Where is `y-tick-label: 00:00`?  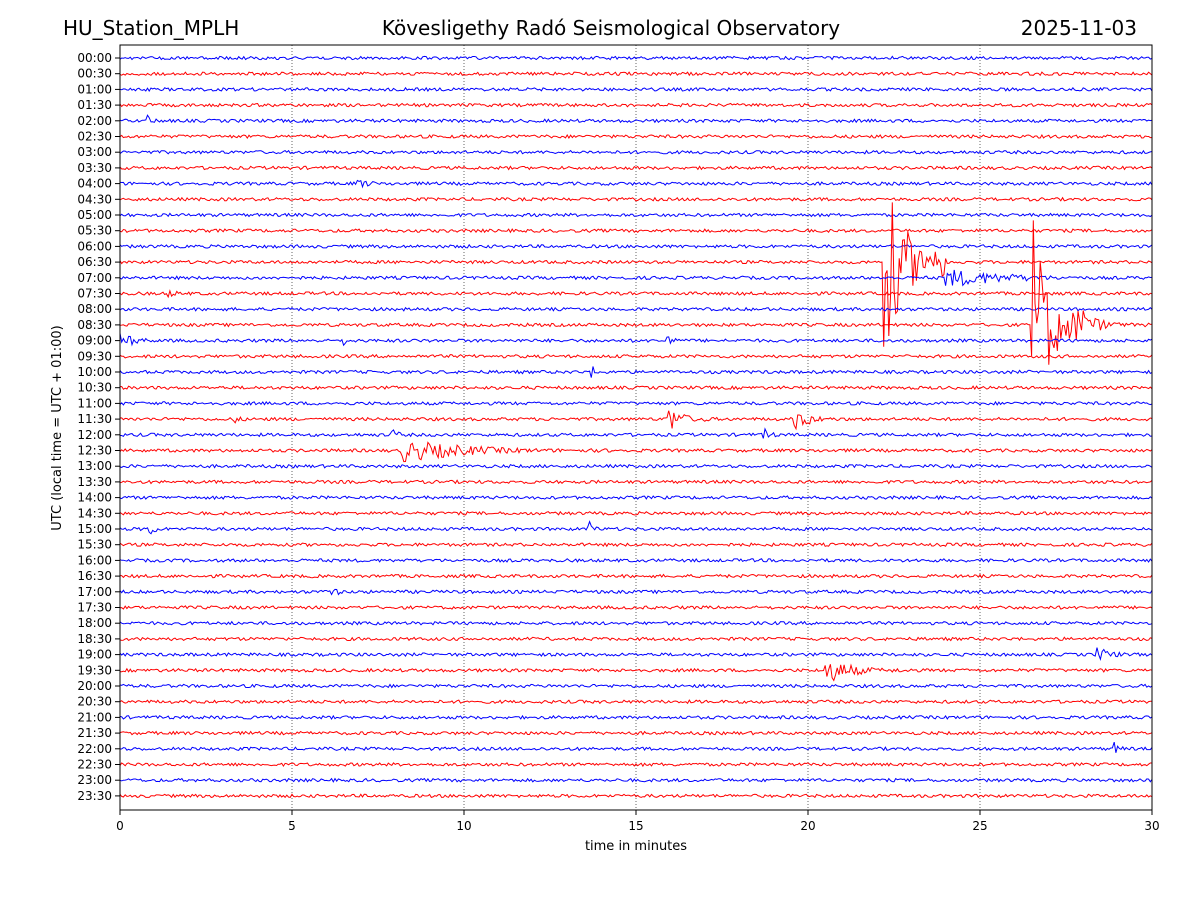 y-tick-label: 00:00 is located at coordinates (94, 58).